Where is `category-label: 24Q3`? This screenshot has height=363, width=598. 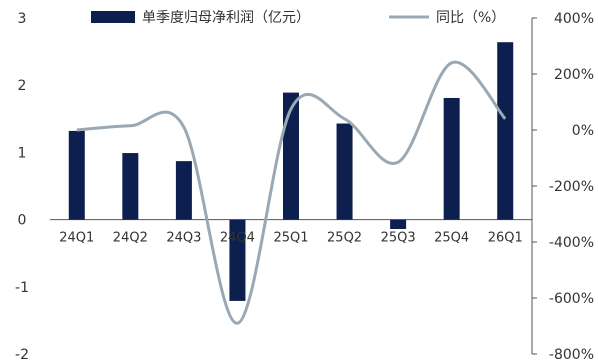 category-label: 24Q3 is located at coordinates (183, 238).